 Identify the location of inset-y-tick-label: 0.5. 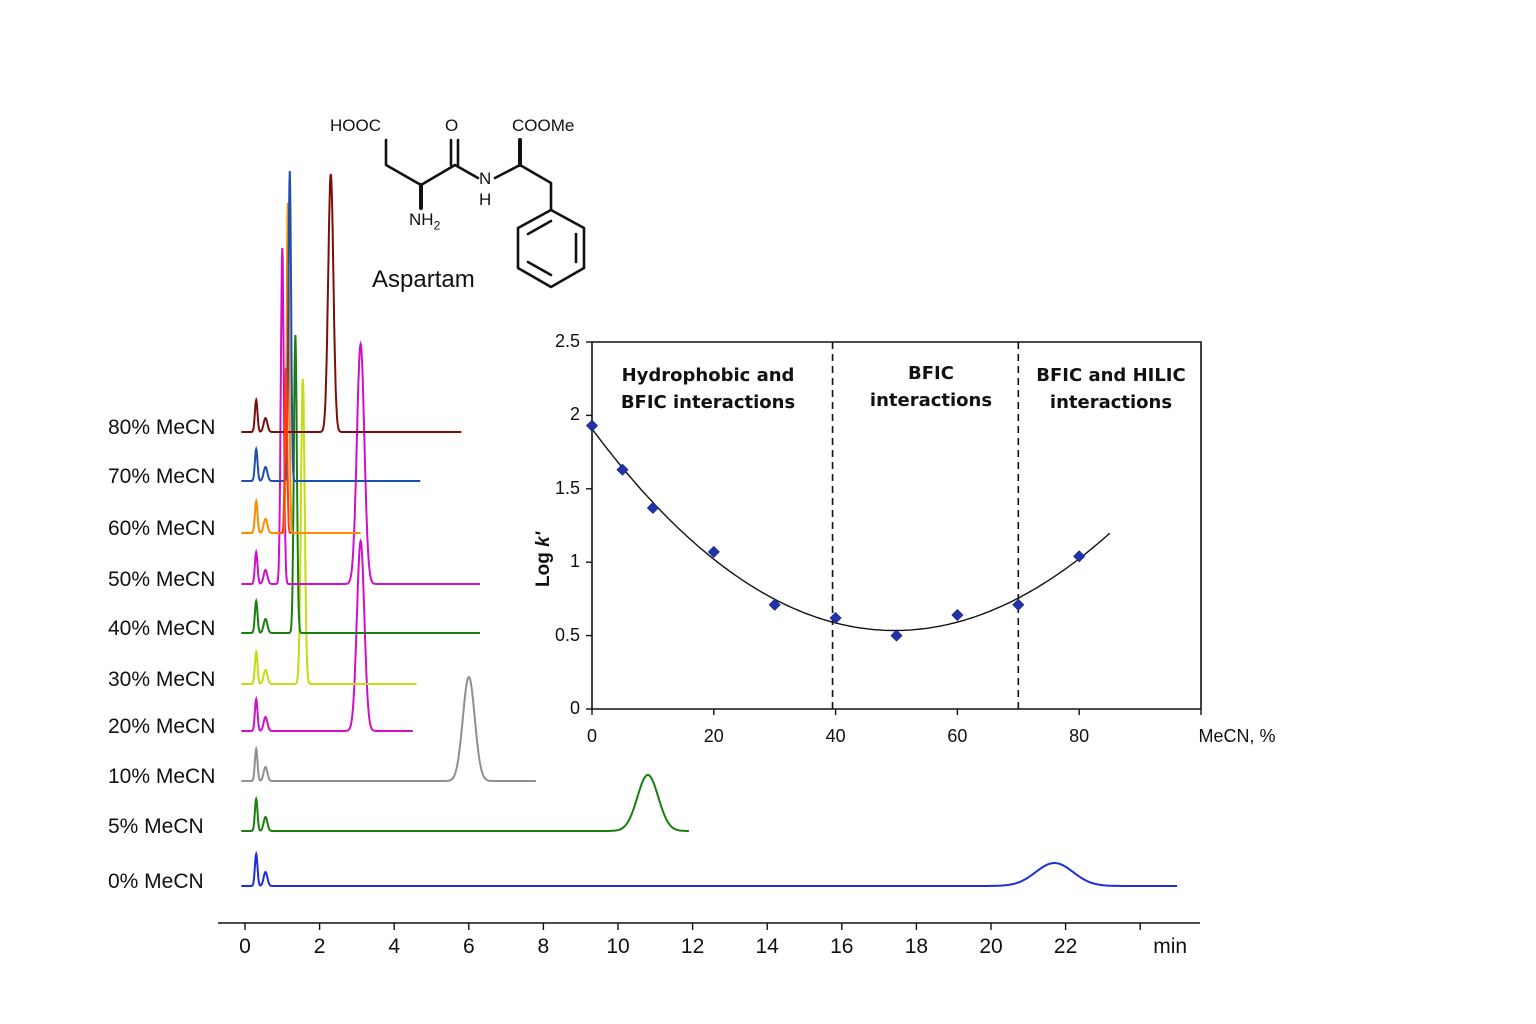
(567, 634).